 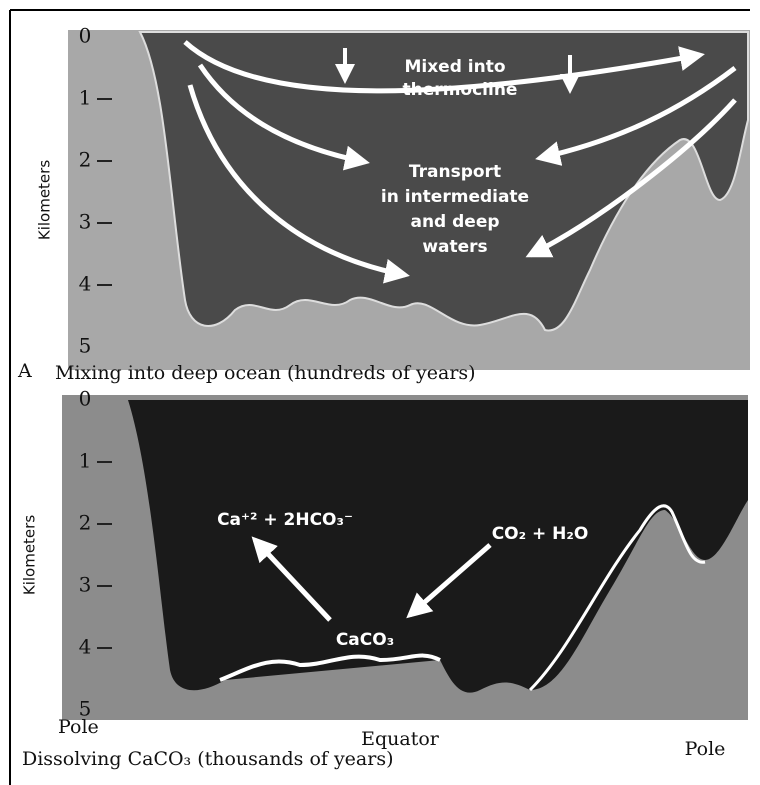 I want to click on reactant-arrow, so click(x=449, y=581).